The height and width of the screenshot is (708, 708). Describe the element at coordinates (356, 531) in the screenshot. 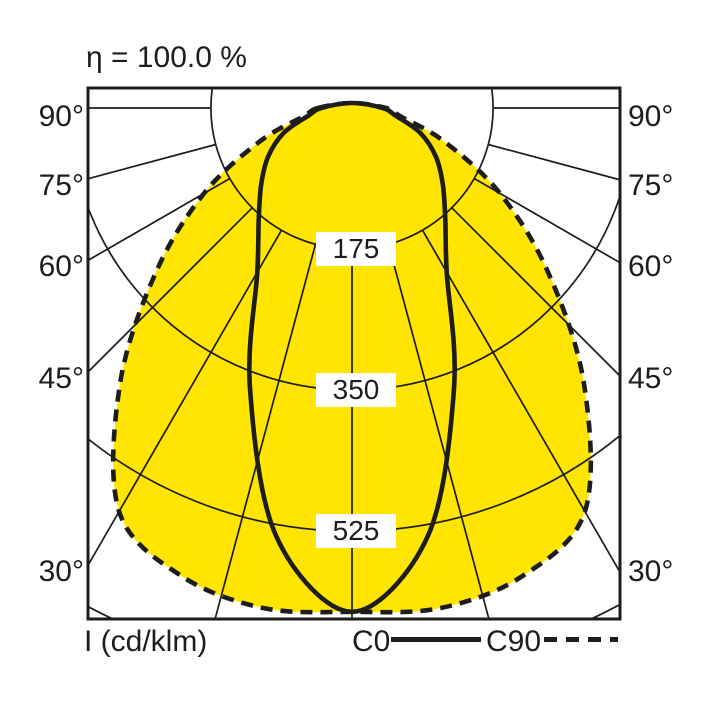

I see `radial-value-label-525: 525` at that location.